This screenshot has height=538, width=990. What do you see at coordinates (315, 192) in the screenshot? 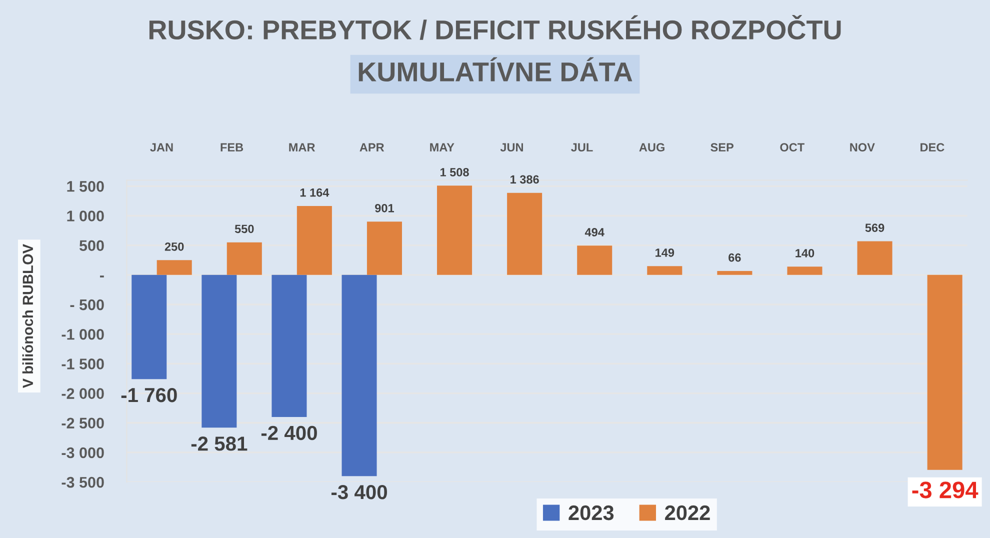
I see `data-label: 1 164` at bounding box center [315, 192].